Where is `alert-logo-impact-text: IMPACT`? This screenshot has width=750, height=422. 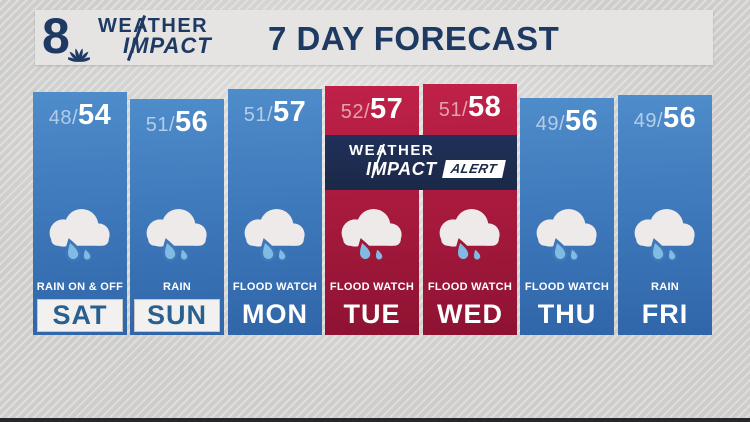
alert-logo-impact-text: IMPACT is located at coordinates (401, 169).